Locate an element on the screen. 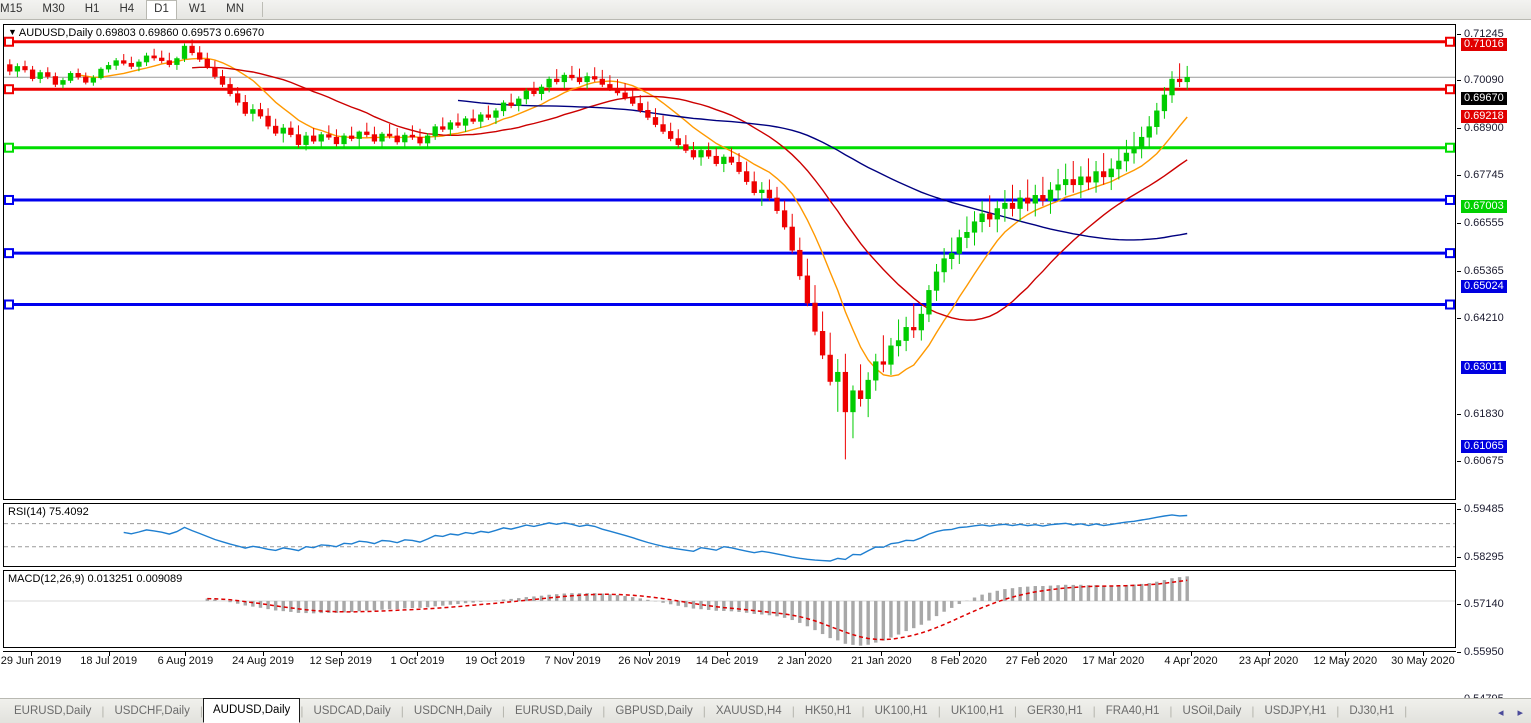 This screenshot has width=1531, height=723. chart-tab-fra40-h1: FRA40,H1 is located at coordinates (1132, 711).